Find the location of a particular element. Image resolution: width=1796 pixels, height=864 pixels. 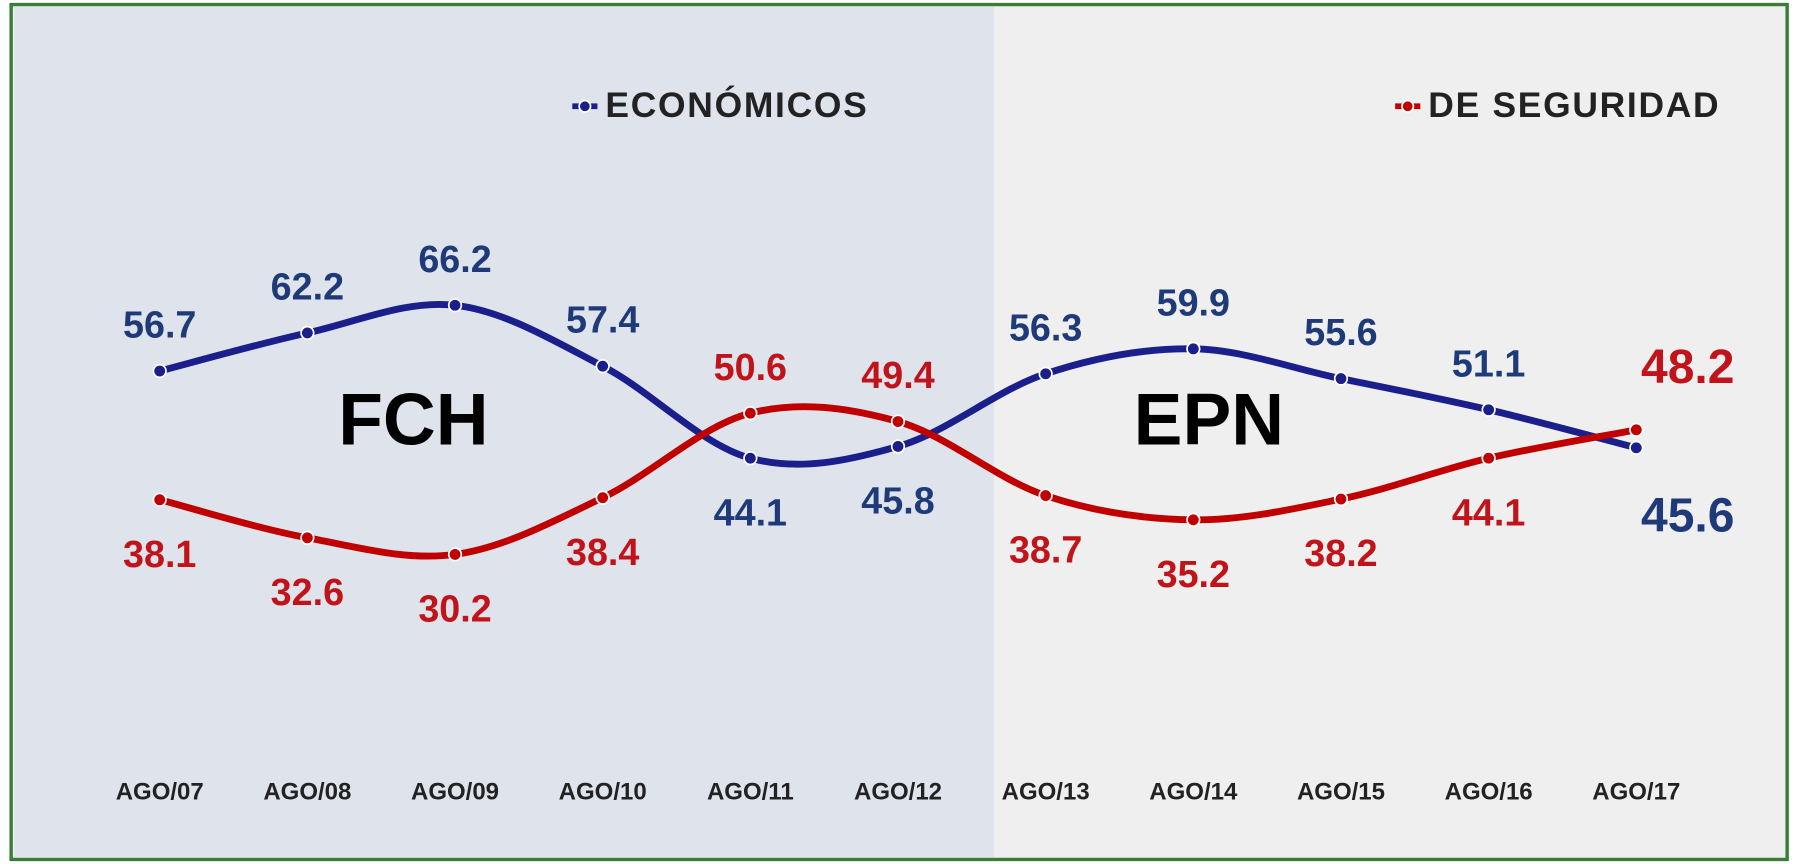

data-label: 59.9 is located at coordinates (1193, 302).